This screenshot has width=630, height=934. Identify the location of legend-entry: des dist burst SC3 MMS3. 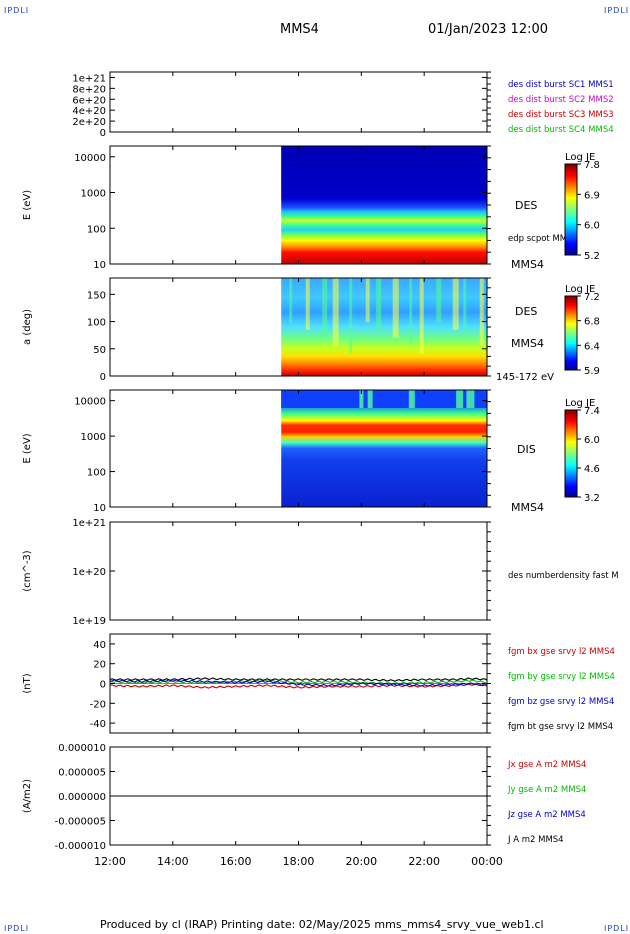
(561, 115).